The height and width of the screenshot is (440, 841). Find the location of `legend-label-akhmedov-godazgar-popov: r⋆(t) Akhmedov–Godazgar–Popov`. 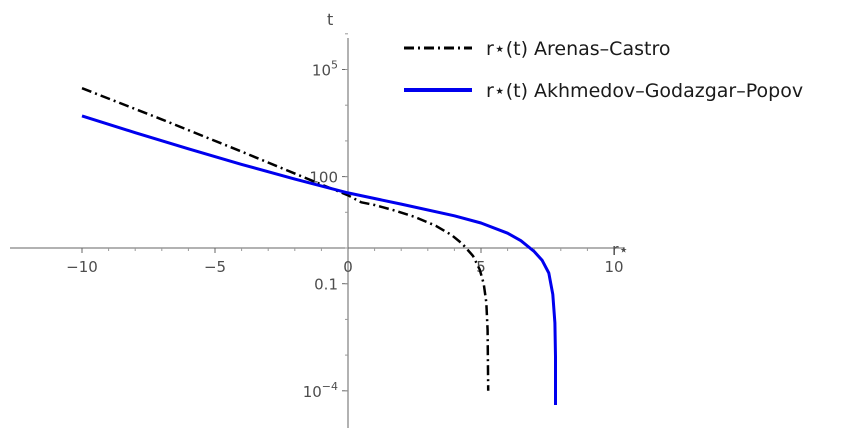

legend-label-akhmedov-godazgar-popov: r⋆(t) Akhmedov–Godazgar–Popov is located at coordinates (644, 91).